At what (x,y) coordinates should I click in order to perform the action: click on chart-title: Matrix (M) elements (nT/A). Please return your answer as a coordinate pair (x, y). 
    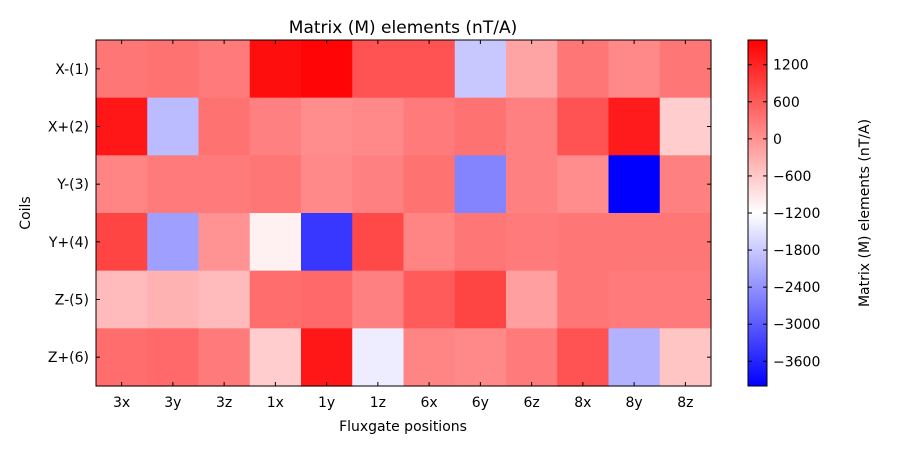
    Looking at the image, I should click on (403, 28).